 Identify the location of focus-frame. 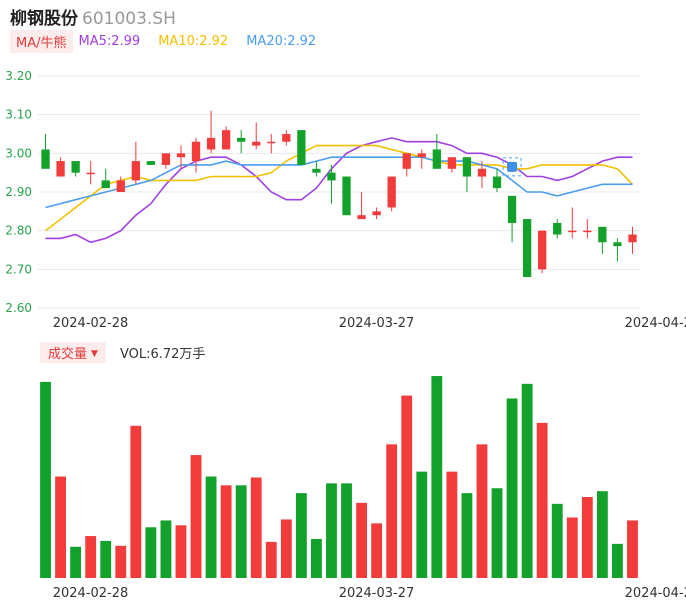
(512, 167).